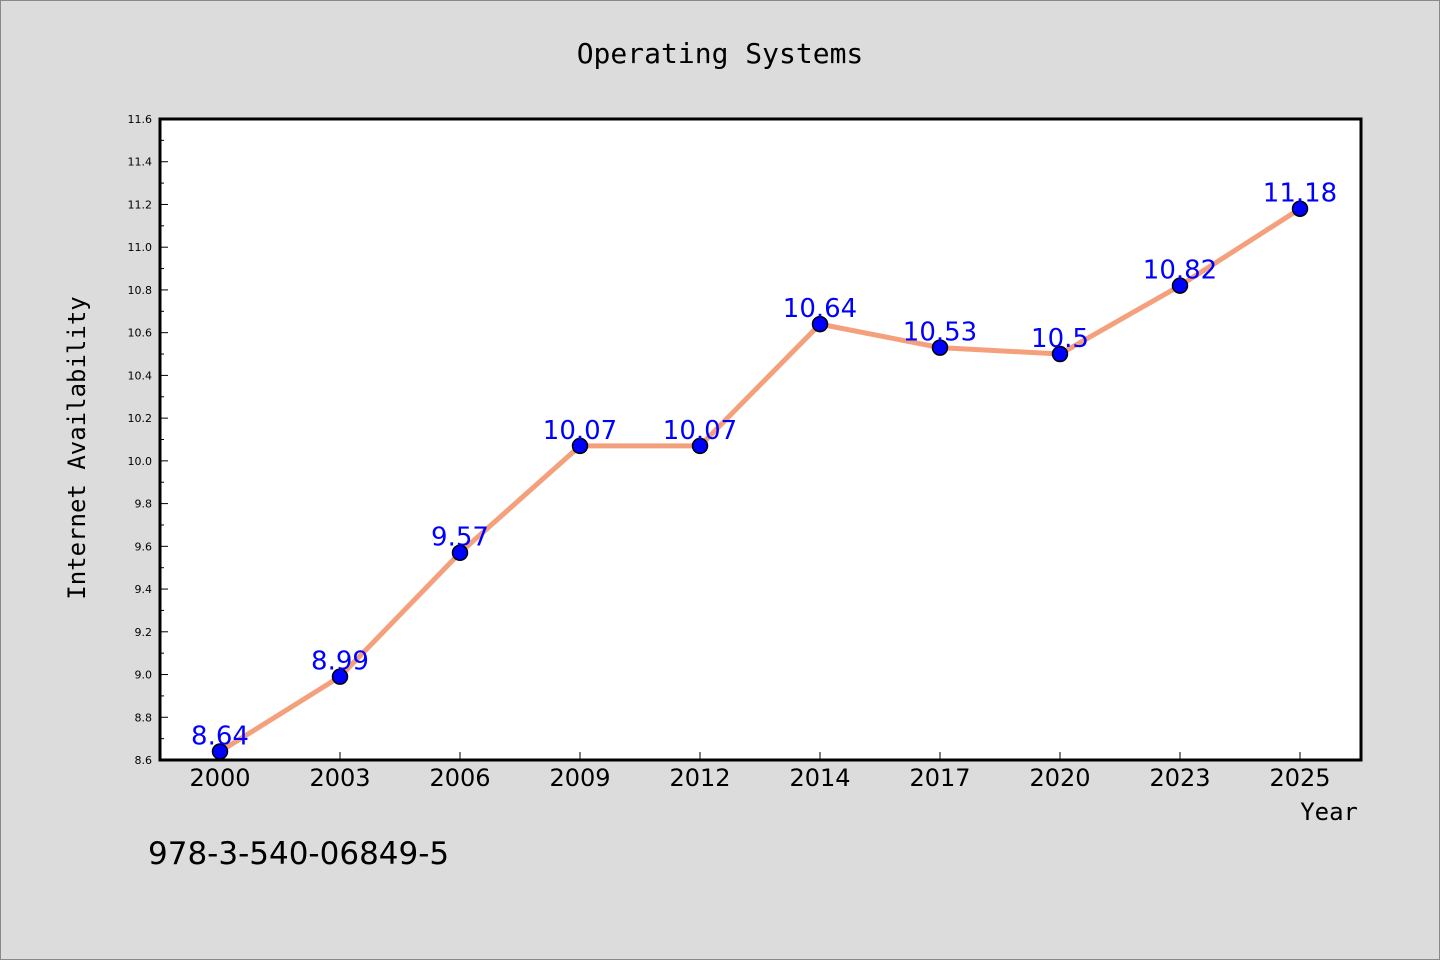  I want to click on x-tick-label: 2006, so click(459, 778).